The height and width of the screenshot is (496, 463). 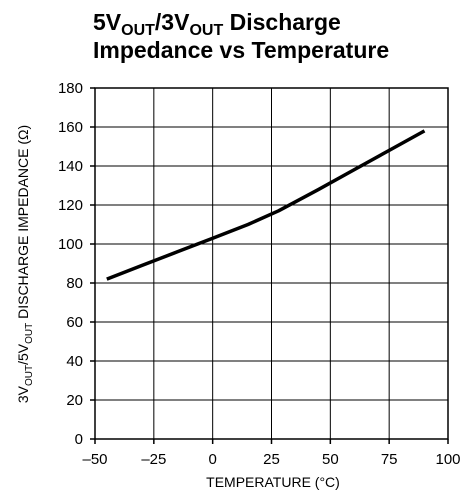 What do you see at coordinates (330, 459) in the screenshot?
I see `x-tick-label: 50` at bounding box center [330, 459].